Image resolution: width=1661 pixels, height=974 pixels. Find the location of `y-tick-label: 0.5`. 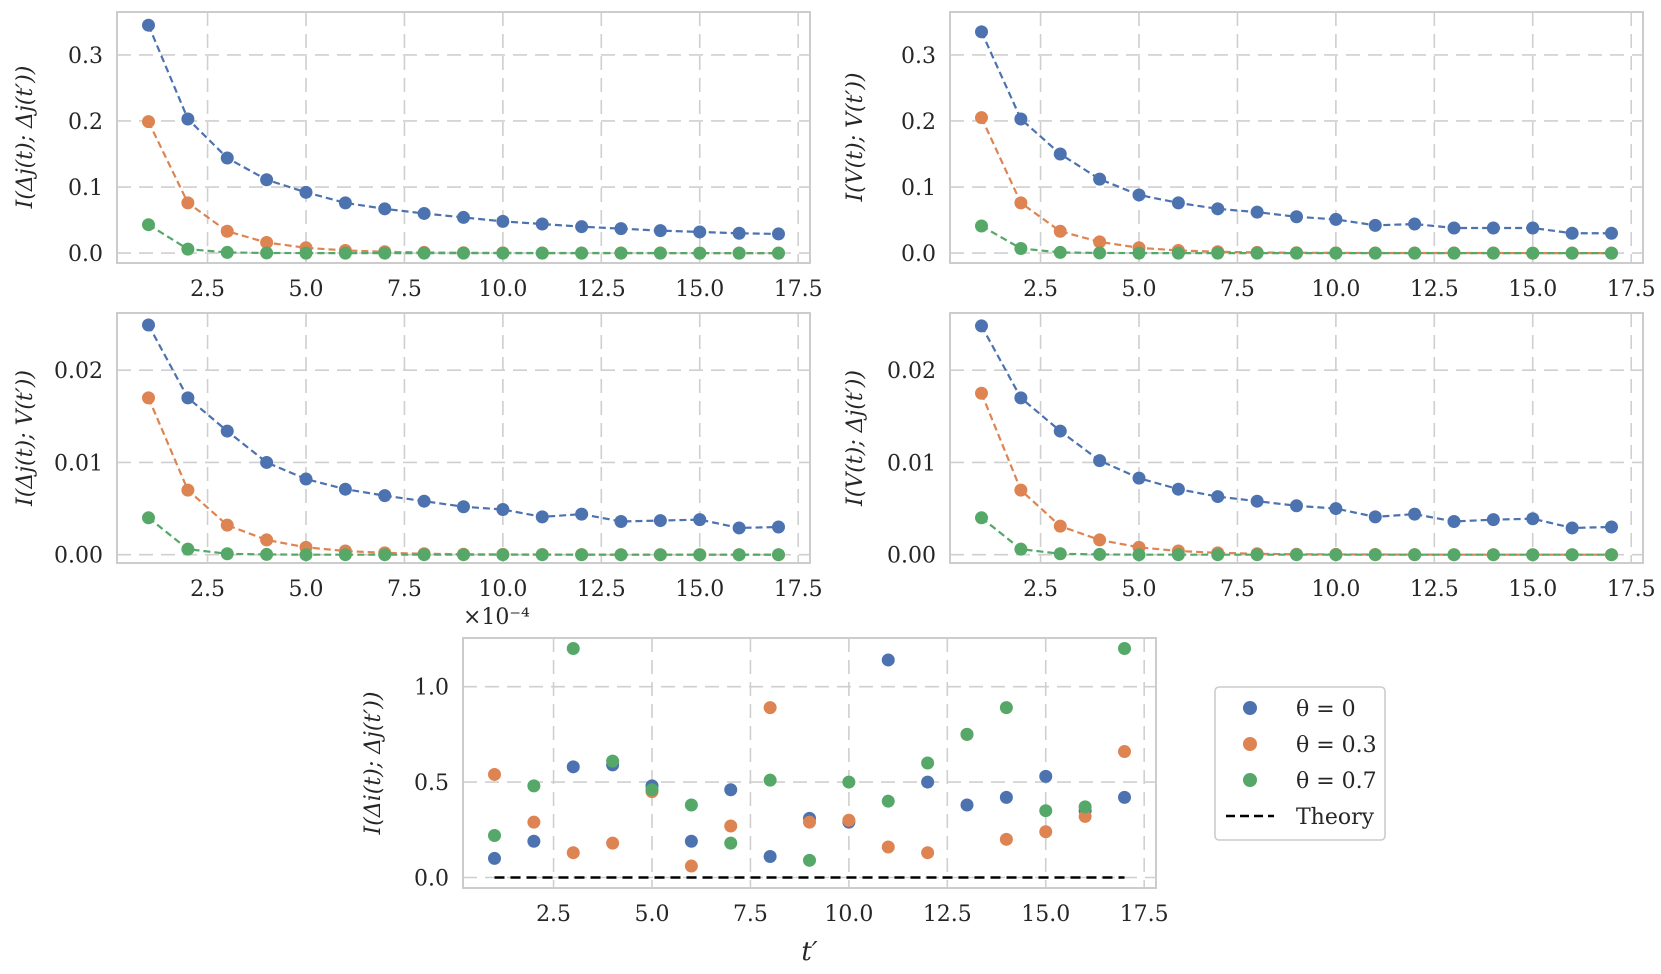

y-tick-label: 0.5 is located at coordinates (431, 783).